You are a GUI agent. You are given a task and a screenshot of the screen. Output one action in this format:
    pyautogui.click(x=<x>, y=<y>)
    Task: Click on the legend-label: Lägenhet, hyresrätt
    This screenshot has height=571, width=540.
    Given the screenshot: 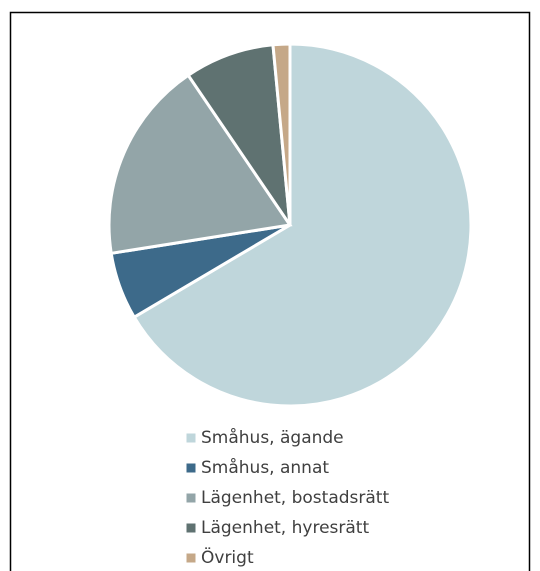 What is the action you would take?
    pyautogui.click(x=285, y=528)
    